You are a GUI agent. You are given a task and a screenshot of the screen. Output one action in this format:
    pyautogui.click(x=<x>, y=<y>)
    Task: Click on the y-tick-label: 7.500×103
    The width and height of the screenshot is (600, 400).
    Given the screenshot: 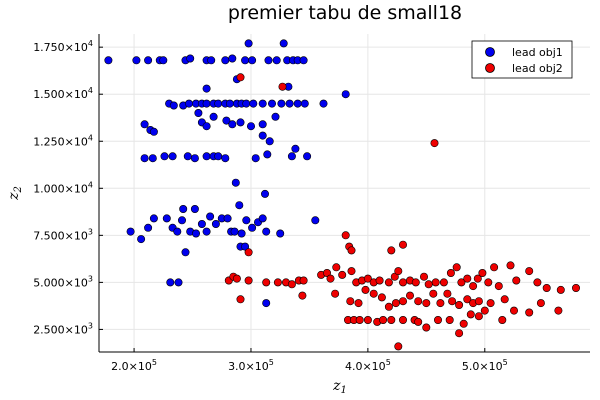 What is the action you would take?
    pyautogui.click(x=63, y=234)
    